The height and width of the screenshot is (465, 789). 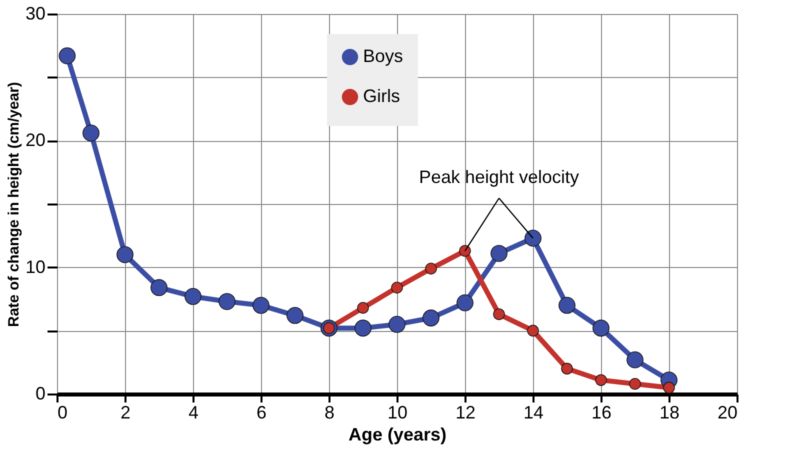 I want to click on y-tick-label: 20, so click(x=35, y=140).